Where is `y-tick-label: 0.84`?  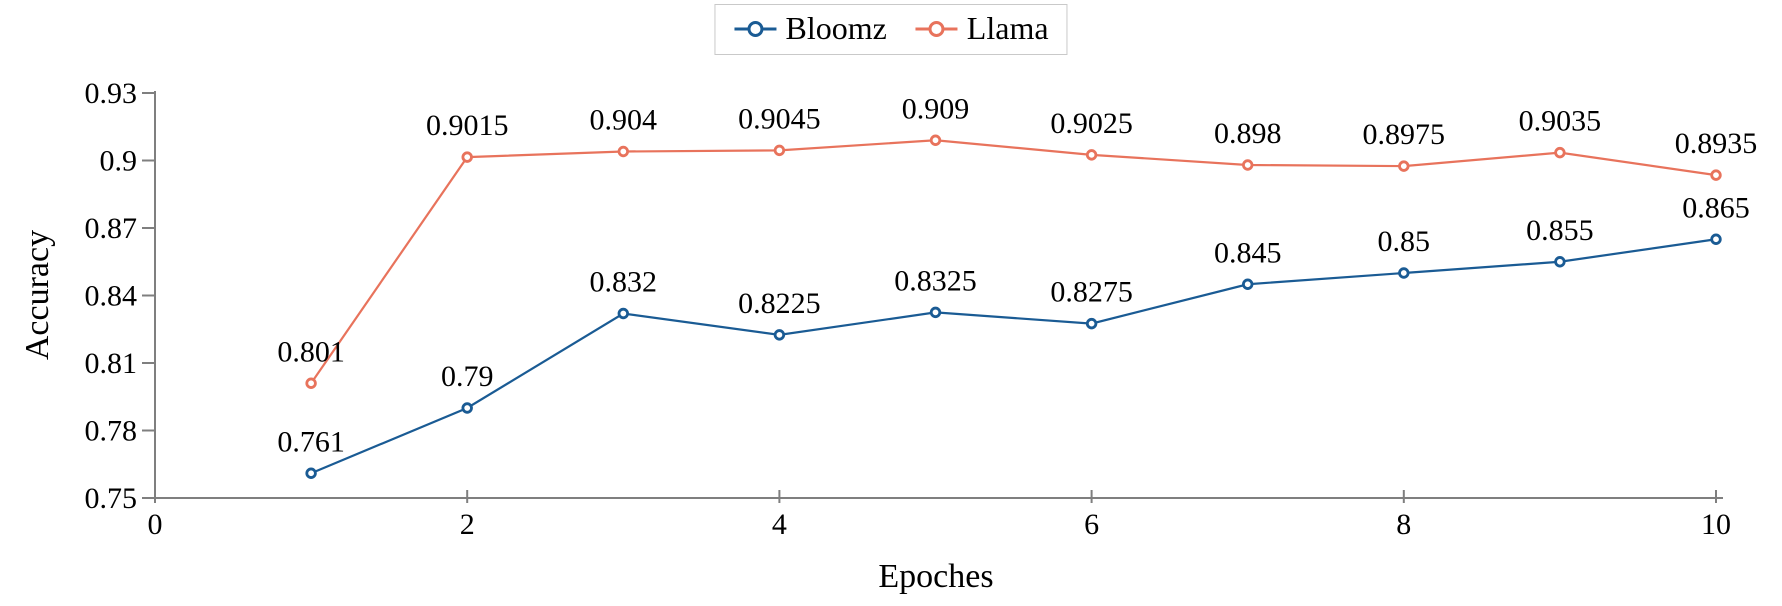 y-tick-label: 0.84 is located at coordinates (111, 296).